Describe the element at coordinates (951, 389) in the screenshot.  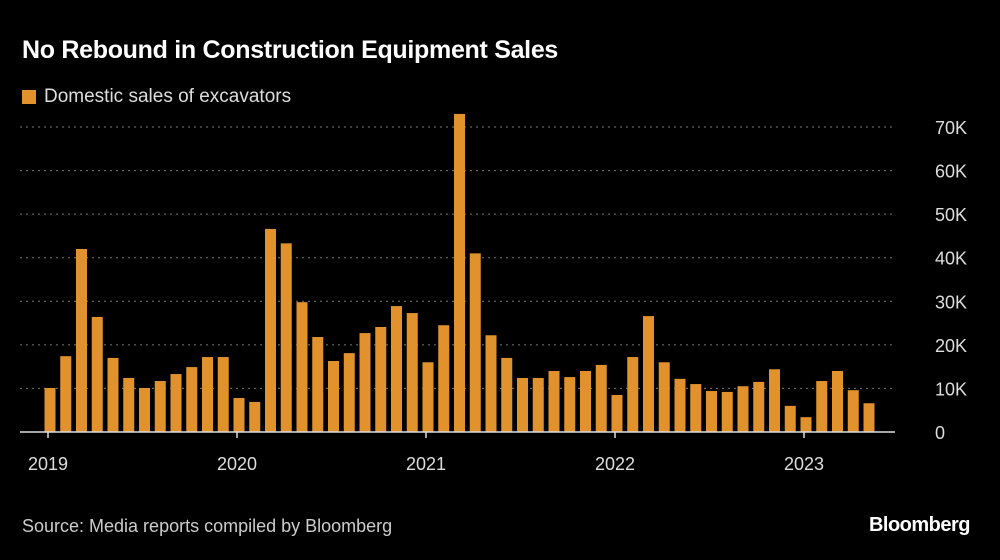
I see `y-tick-label: 10K` at that location.